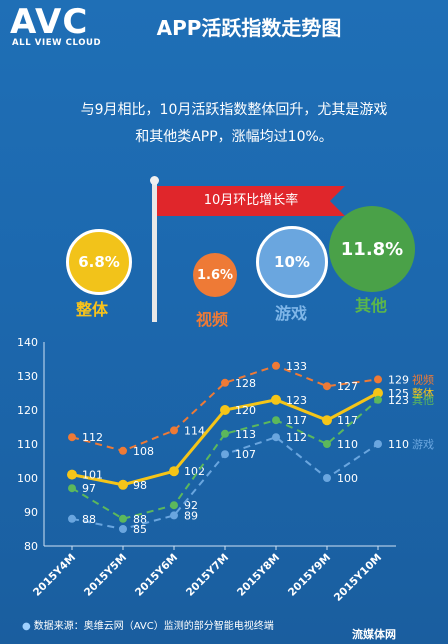 The height and width of the screenshot is (644, 448). I want to click on x-tick-label: 2015Y6M, so click(156, 575).